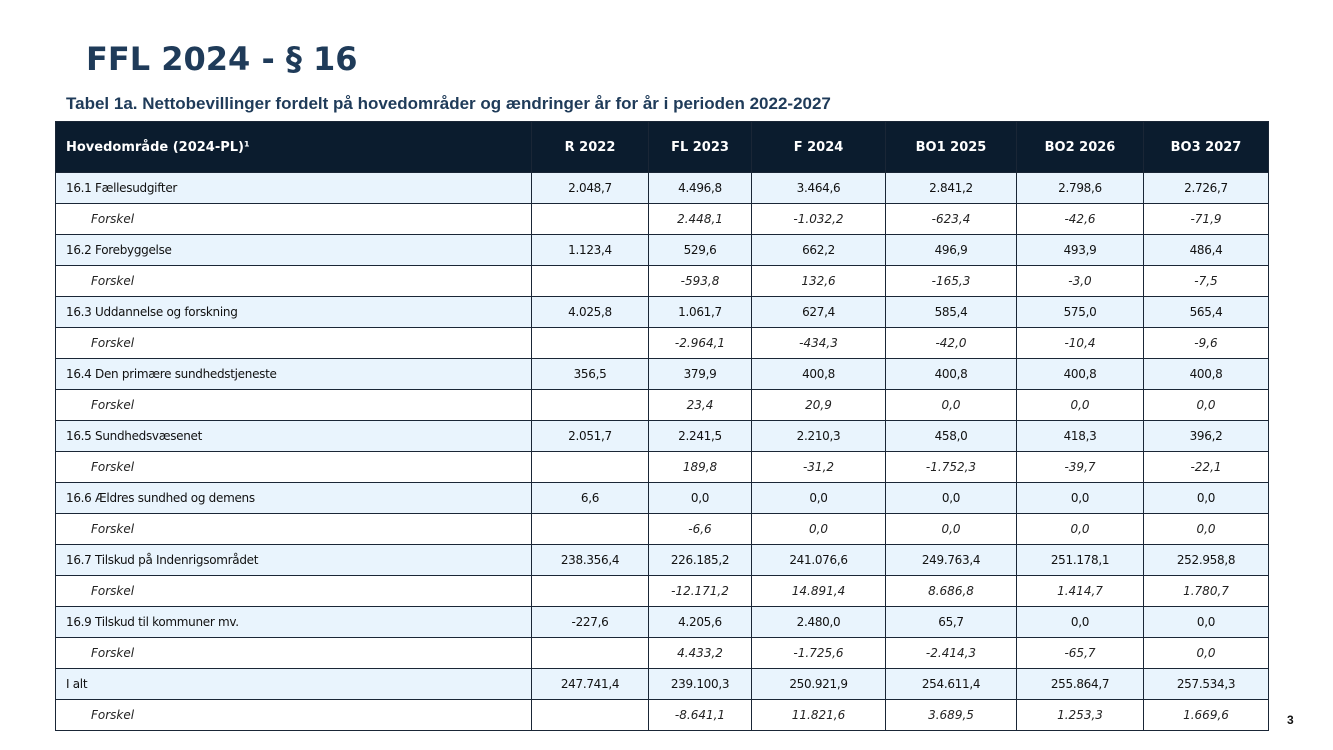  Describe the element at coordinates (951, 312) in the screenshot. I see `value-cell: 585,4` at that location.